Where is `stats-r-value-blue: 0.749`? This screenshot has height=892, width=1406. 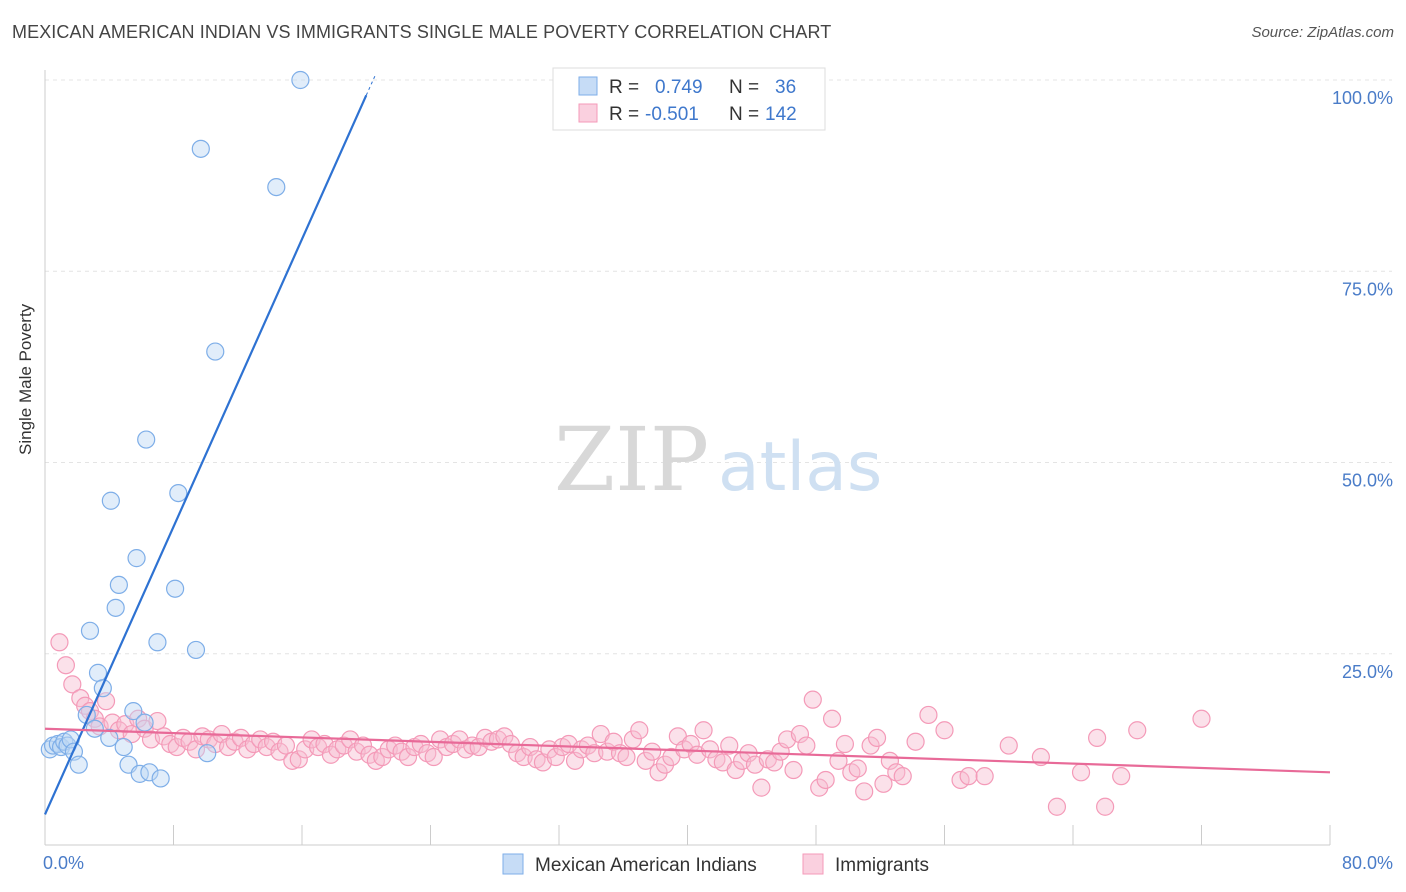
stats-r-value-blue: 0.749 is located at coordinates (679, 87).